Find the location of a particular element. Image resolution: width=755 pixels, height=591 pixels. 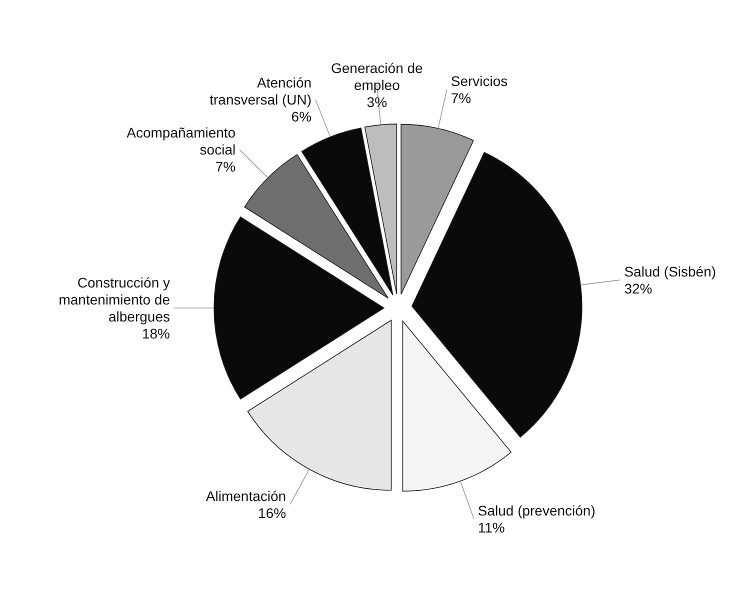

slice-label: Acompañamiento social is located at coordinates (181, 141).